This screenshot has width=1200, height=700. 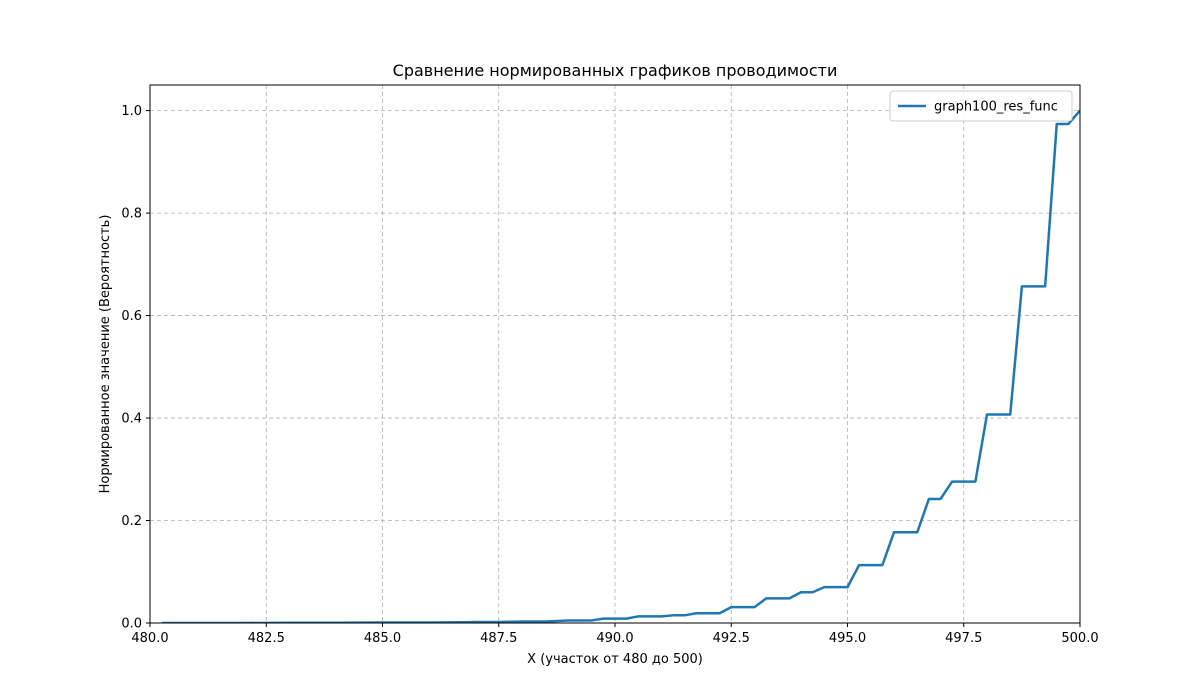 What do you see at coordinates (996, 107) in the screenshot?
I see `legend-label: graph100_res_func` at bounding box center [996, 107].